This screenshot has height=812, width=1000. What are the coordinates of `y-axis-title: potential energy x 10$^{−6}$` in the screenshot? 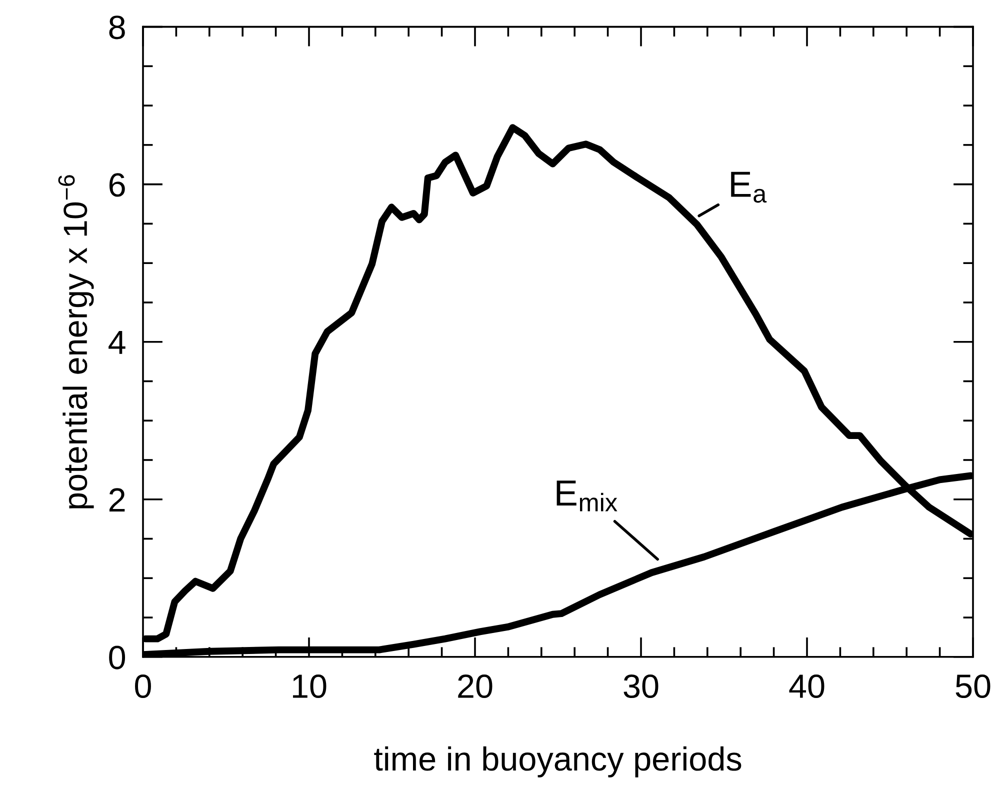 It's located at (76, 341).